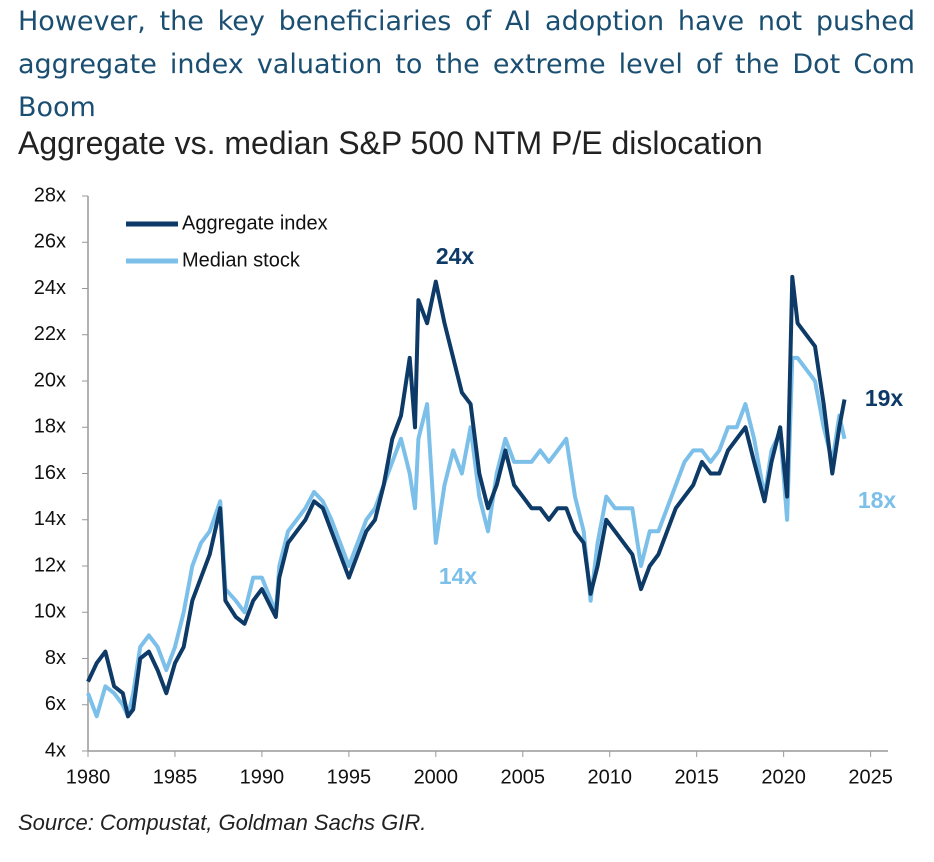 The height and width of the screenshot is (862, 934). Describe the element at coordinates (523, 777) in the screenshot. I see `x-tick-label: 2005` at that location.